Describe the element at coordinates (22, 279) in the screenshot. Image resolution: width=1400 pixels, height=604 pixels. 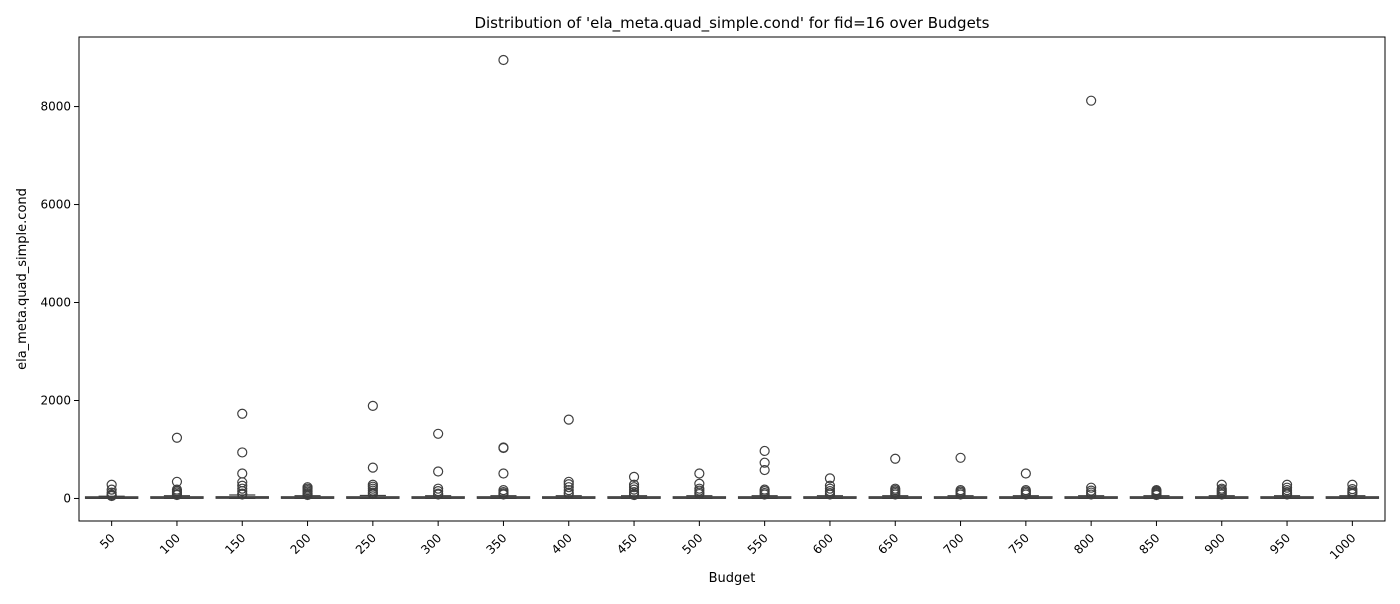
I see `y-axis-label: ela_meta.quad_simple.cond` at that location.